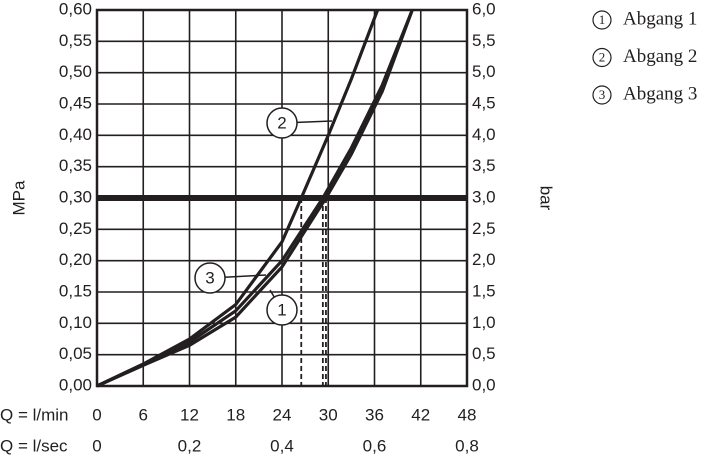 This screenshot has height=461, width=720. What do you see at coordinates (484, 259) in the screenshot?
I see `y2-tick-label: 2,0` at bounding box center [484, 259].